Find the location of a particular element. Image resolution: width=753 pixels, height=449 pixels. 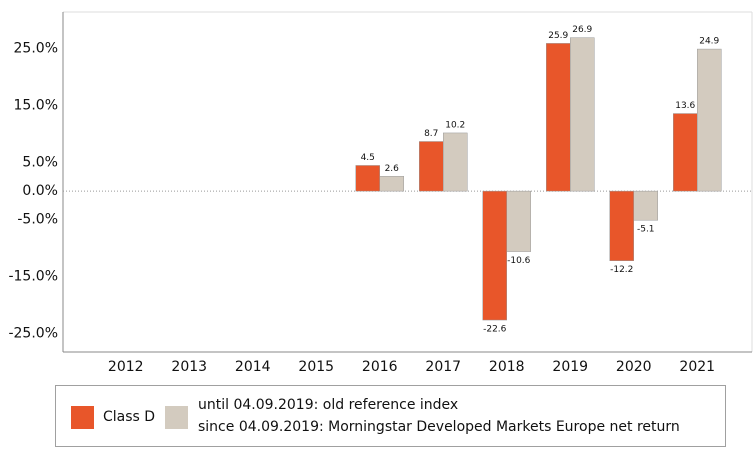

data-label: -5.1 is located at coordinates (646, 230).